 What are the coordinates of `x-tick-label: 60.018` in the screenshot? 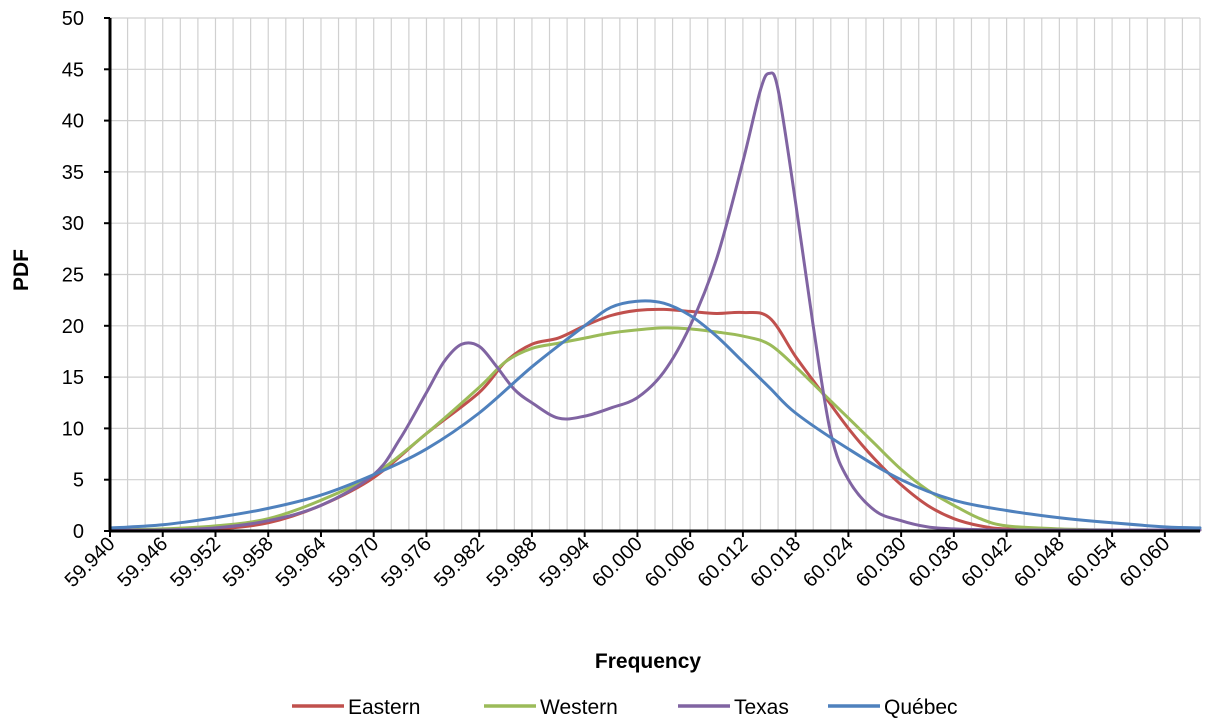 It's located at (775, 562).